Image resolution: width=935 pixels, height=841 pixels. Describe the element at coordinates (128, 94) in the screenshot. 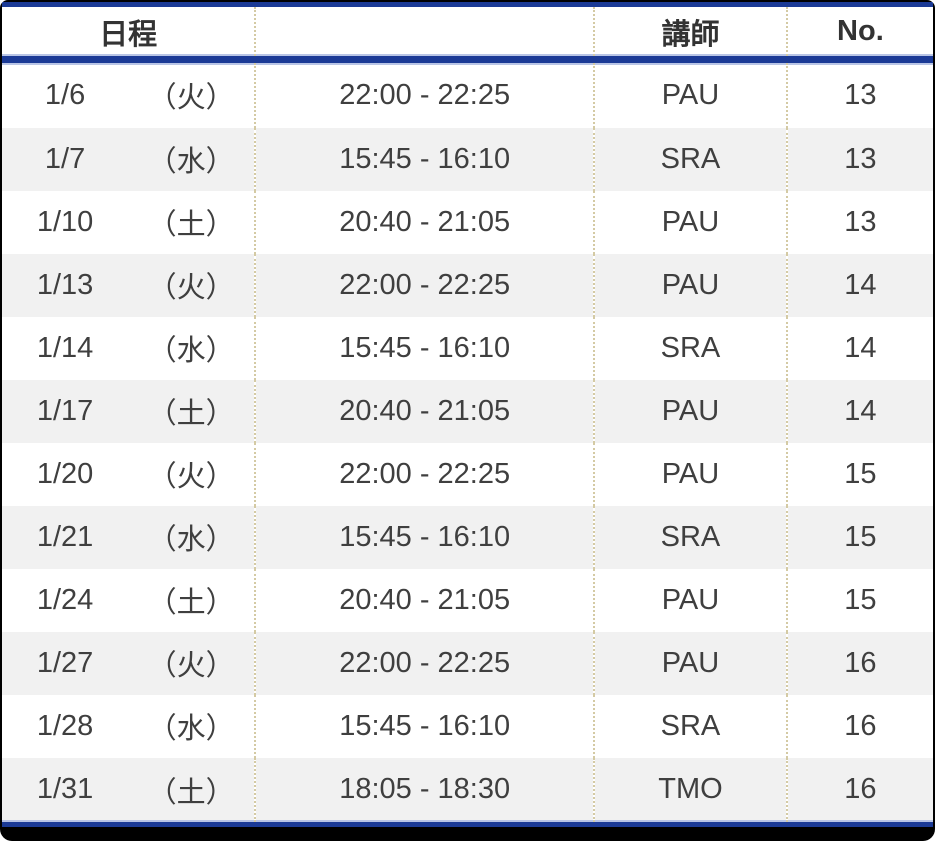

I see `date-cell: 1/6 （火）` at that location.